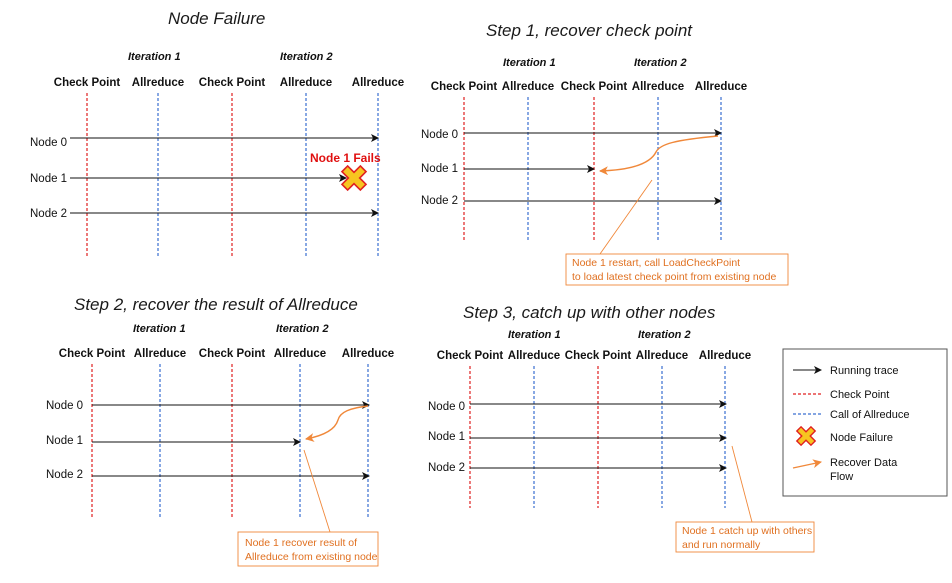 Image resolution: width=952 pixels, height=583 pixels. What do you see at coordinates (721, 545) in the screenshot?
I see `callout-text: and run normally` at bounding box center [721, 545].